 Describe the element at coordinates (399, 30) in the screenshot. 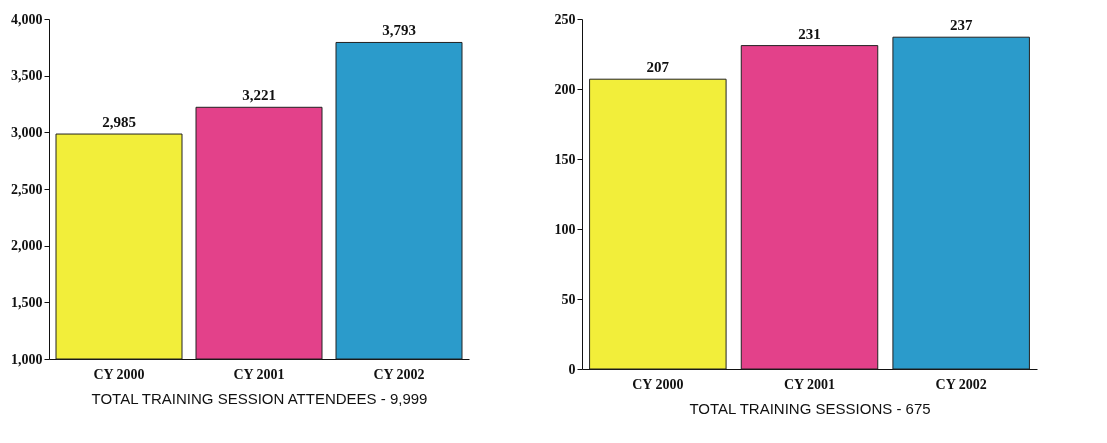

I see `data-label: 3,793` at that location.